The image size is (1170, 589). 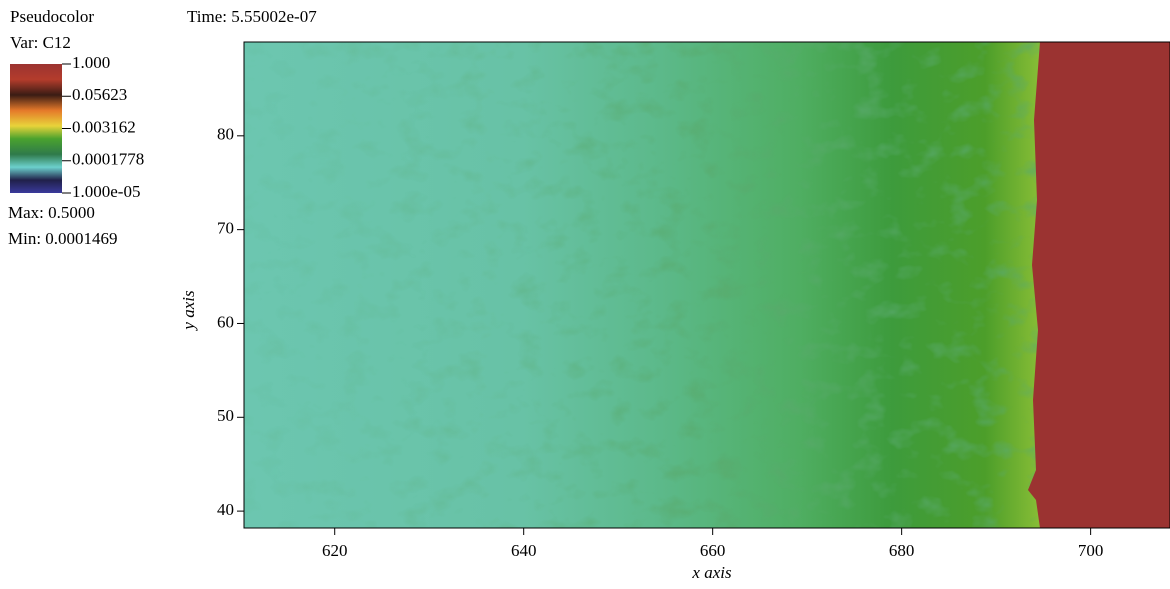 What do you see at coordinates (99, 94) in the screenshot?
I see `colorbar-tick-label: 0.05623` at bounding box center [99, 94].